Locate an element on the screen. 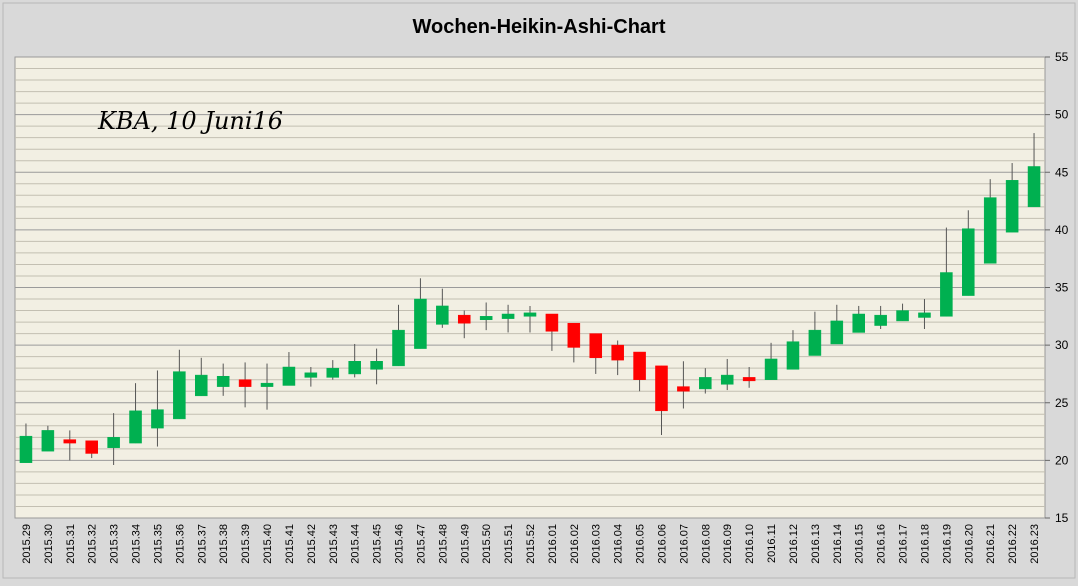 This screenshot has height=586, width=1078. x-tick-label: 2016.09 is located at coordinates (728, 544).